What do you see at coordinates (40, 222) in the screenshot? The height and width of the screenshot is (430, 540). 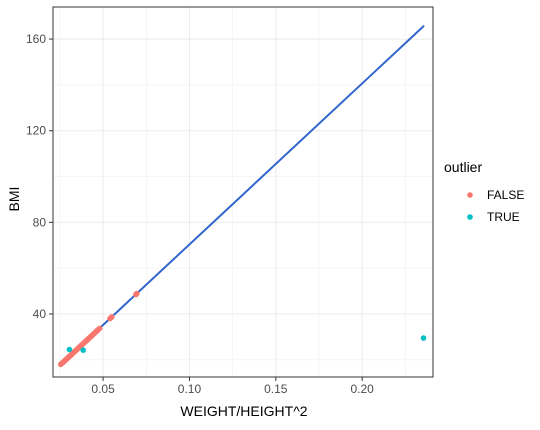 I see `y-tick-label: 80` at bounding box center [40, 222].